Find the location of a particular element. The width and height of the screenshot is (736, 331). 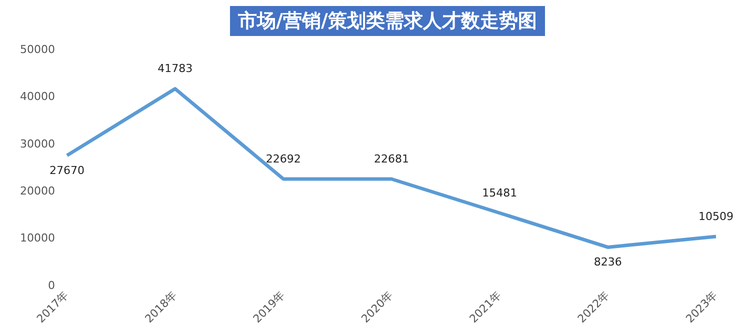

y-tick-label: 10000 is located at coordinates (37, 238).